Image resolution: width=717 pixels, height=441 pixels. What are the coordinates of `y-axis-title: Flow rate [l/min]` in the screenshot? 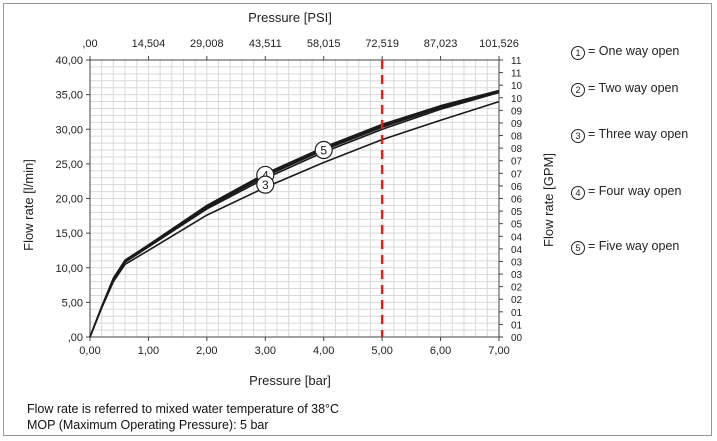 It's located at (28, 205).